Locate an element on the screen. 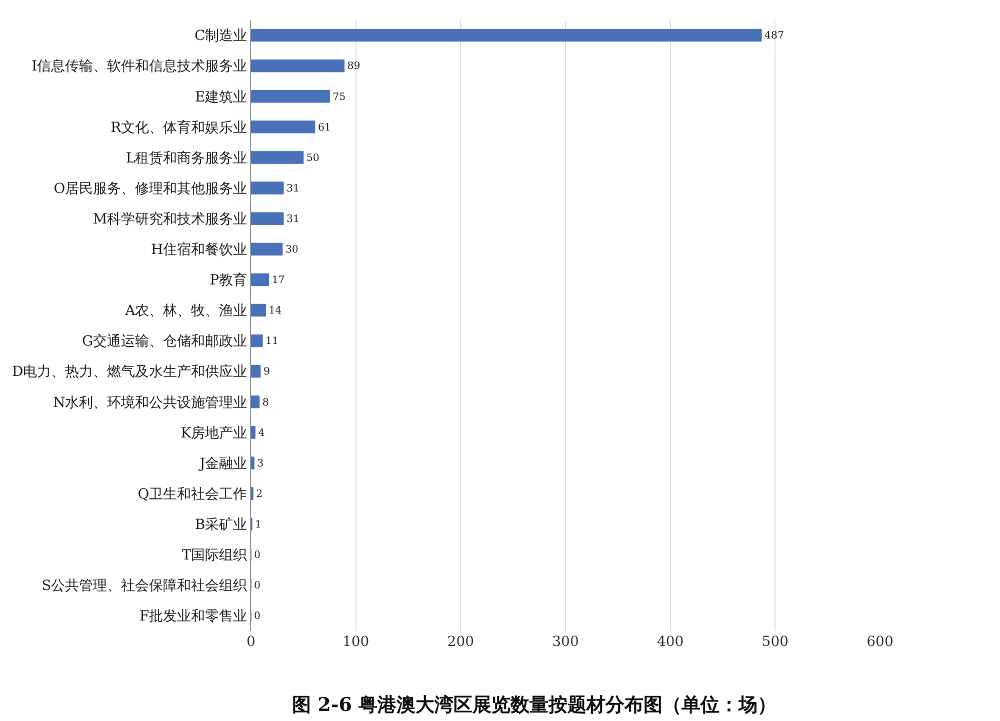 The height and width of the screenshot is (721, 1000). y-tick-label: T国际组织 is located at coordinates (215, 556).